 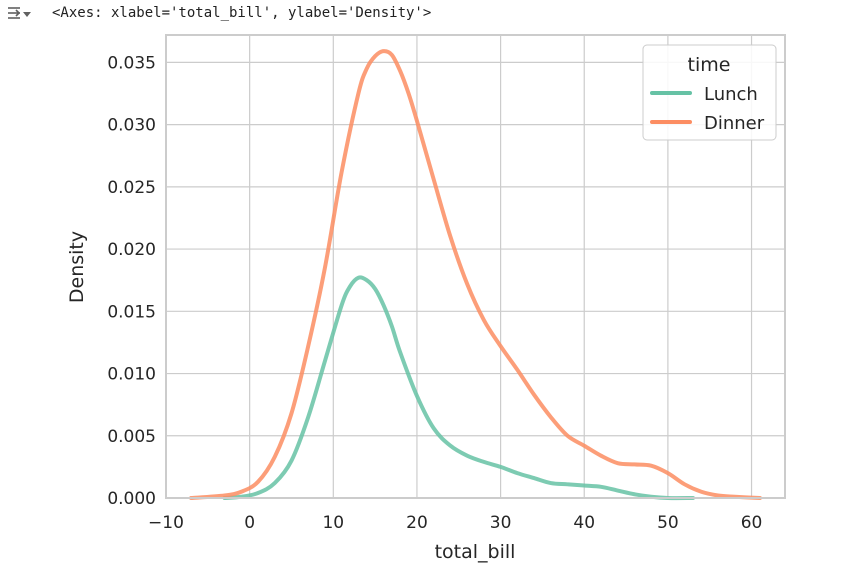 What do you see at coordinates (166, 523) in the screenshot?
I see `x-tick-label: −10` at bounding box center [166, 523].